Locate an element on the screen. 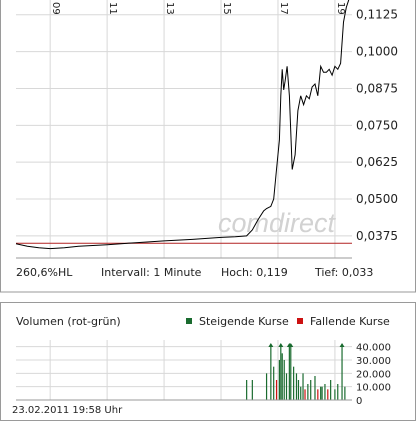 The image size is (417, 425). interval-stat: Intervall: 1 Minute is located at coordinates (151, 272).